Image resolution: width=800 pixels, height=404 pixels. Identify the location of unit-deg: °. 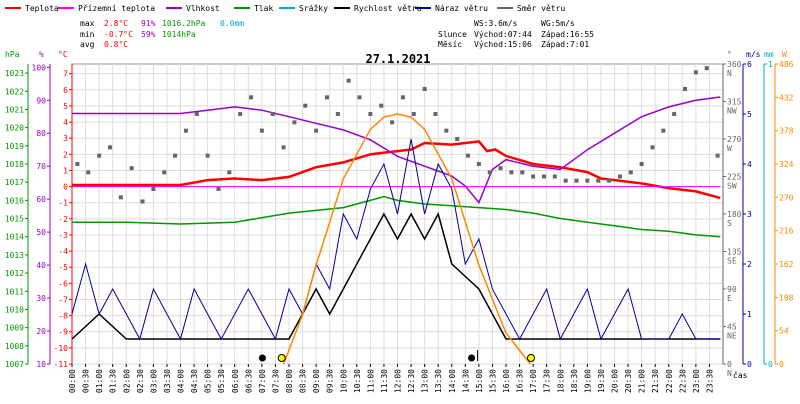
(729, 54).